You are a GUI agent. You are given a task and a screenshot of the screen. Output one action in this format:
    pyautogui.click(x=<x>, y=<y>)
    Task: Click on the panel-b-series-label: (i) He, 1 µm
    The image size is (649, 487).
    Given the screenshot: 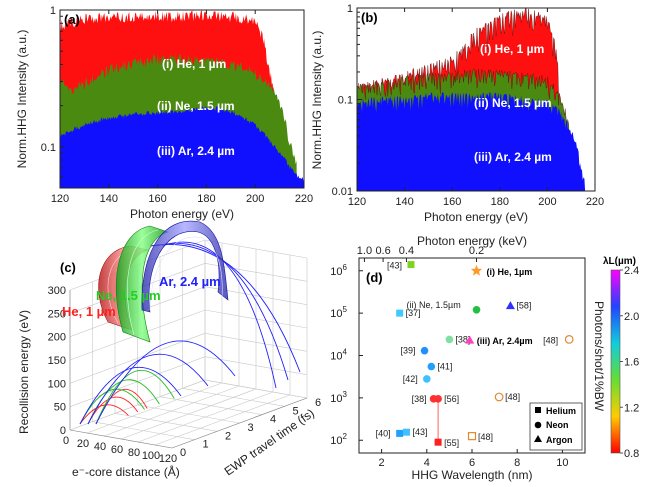 What is the action you would take?
    pyautogui.click(x=512, y=49)
    